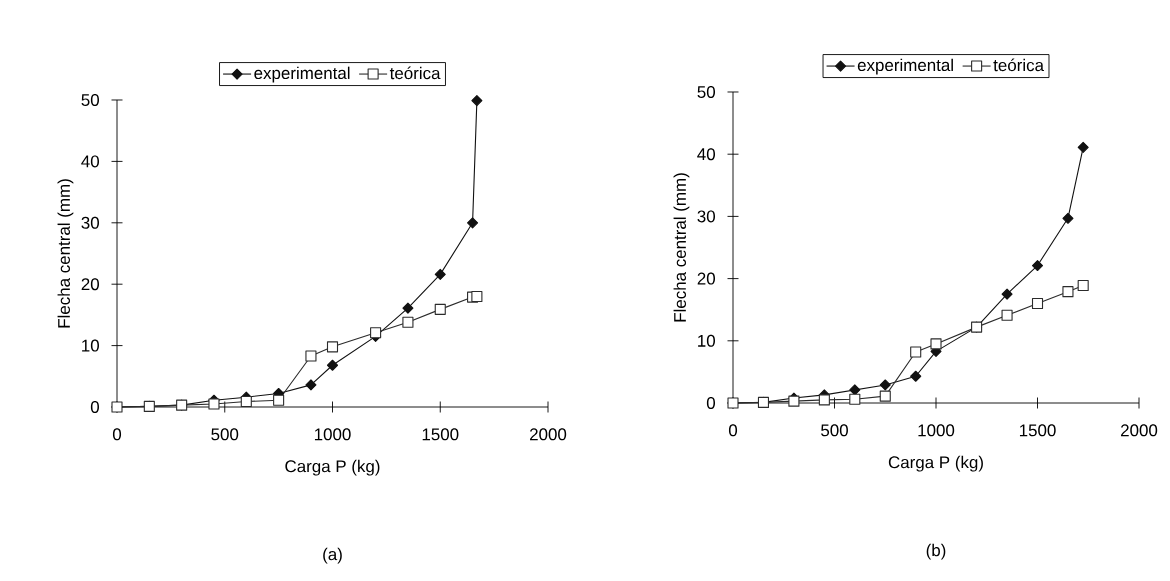 This screenshot has width=1170, height=581. What do you see at coordinates (936, 551) in the screenshot?
I see `text: (b)` at bounding box center [936, 551].